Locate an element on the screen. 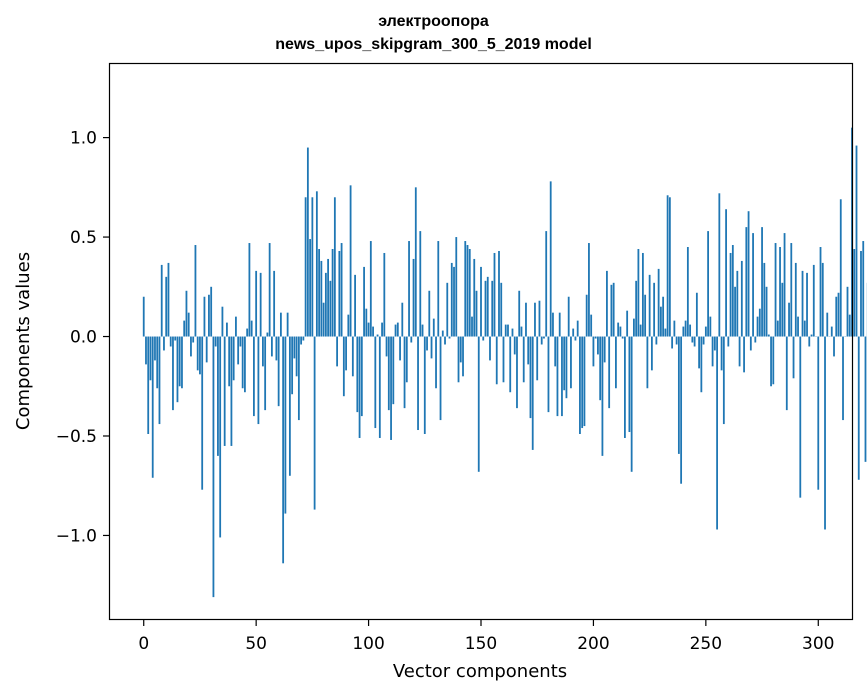 The width and height of the screenshot is (867, 696). y-tick-label-2: 0.0 is located at coordinates (83, 338).